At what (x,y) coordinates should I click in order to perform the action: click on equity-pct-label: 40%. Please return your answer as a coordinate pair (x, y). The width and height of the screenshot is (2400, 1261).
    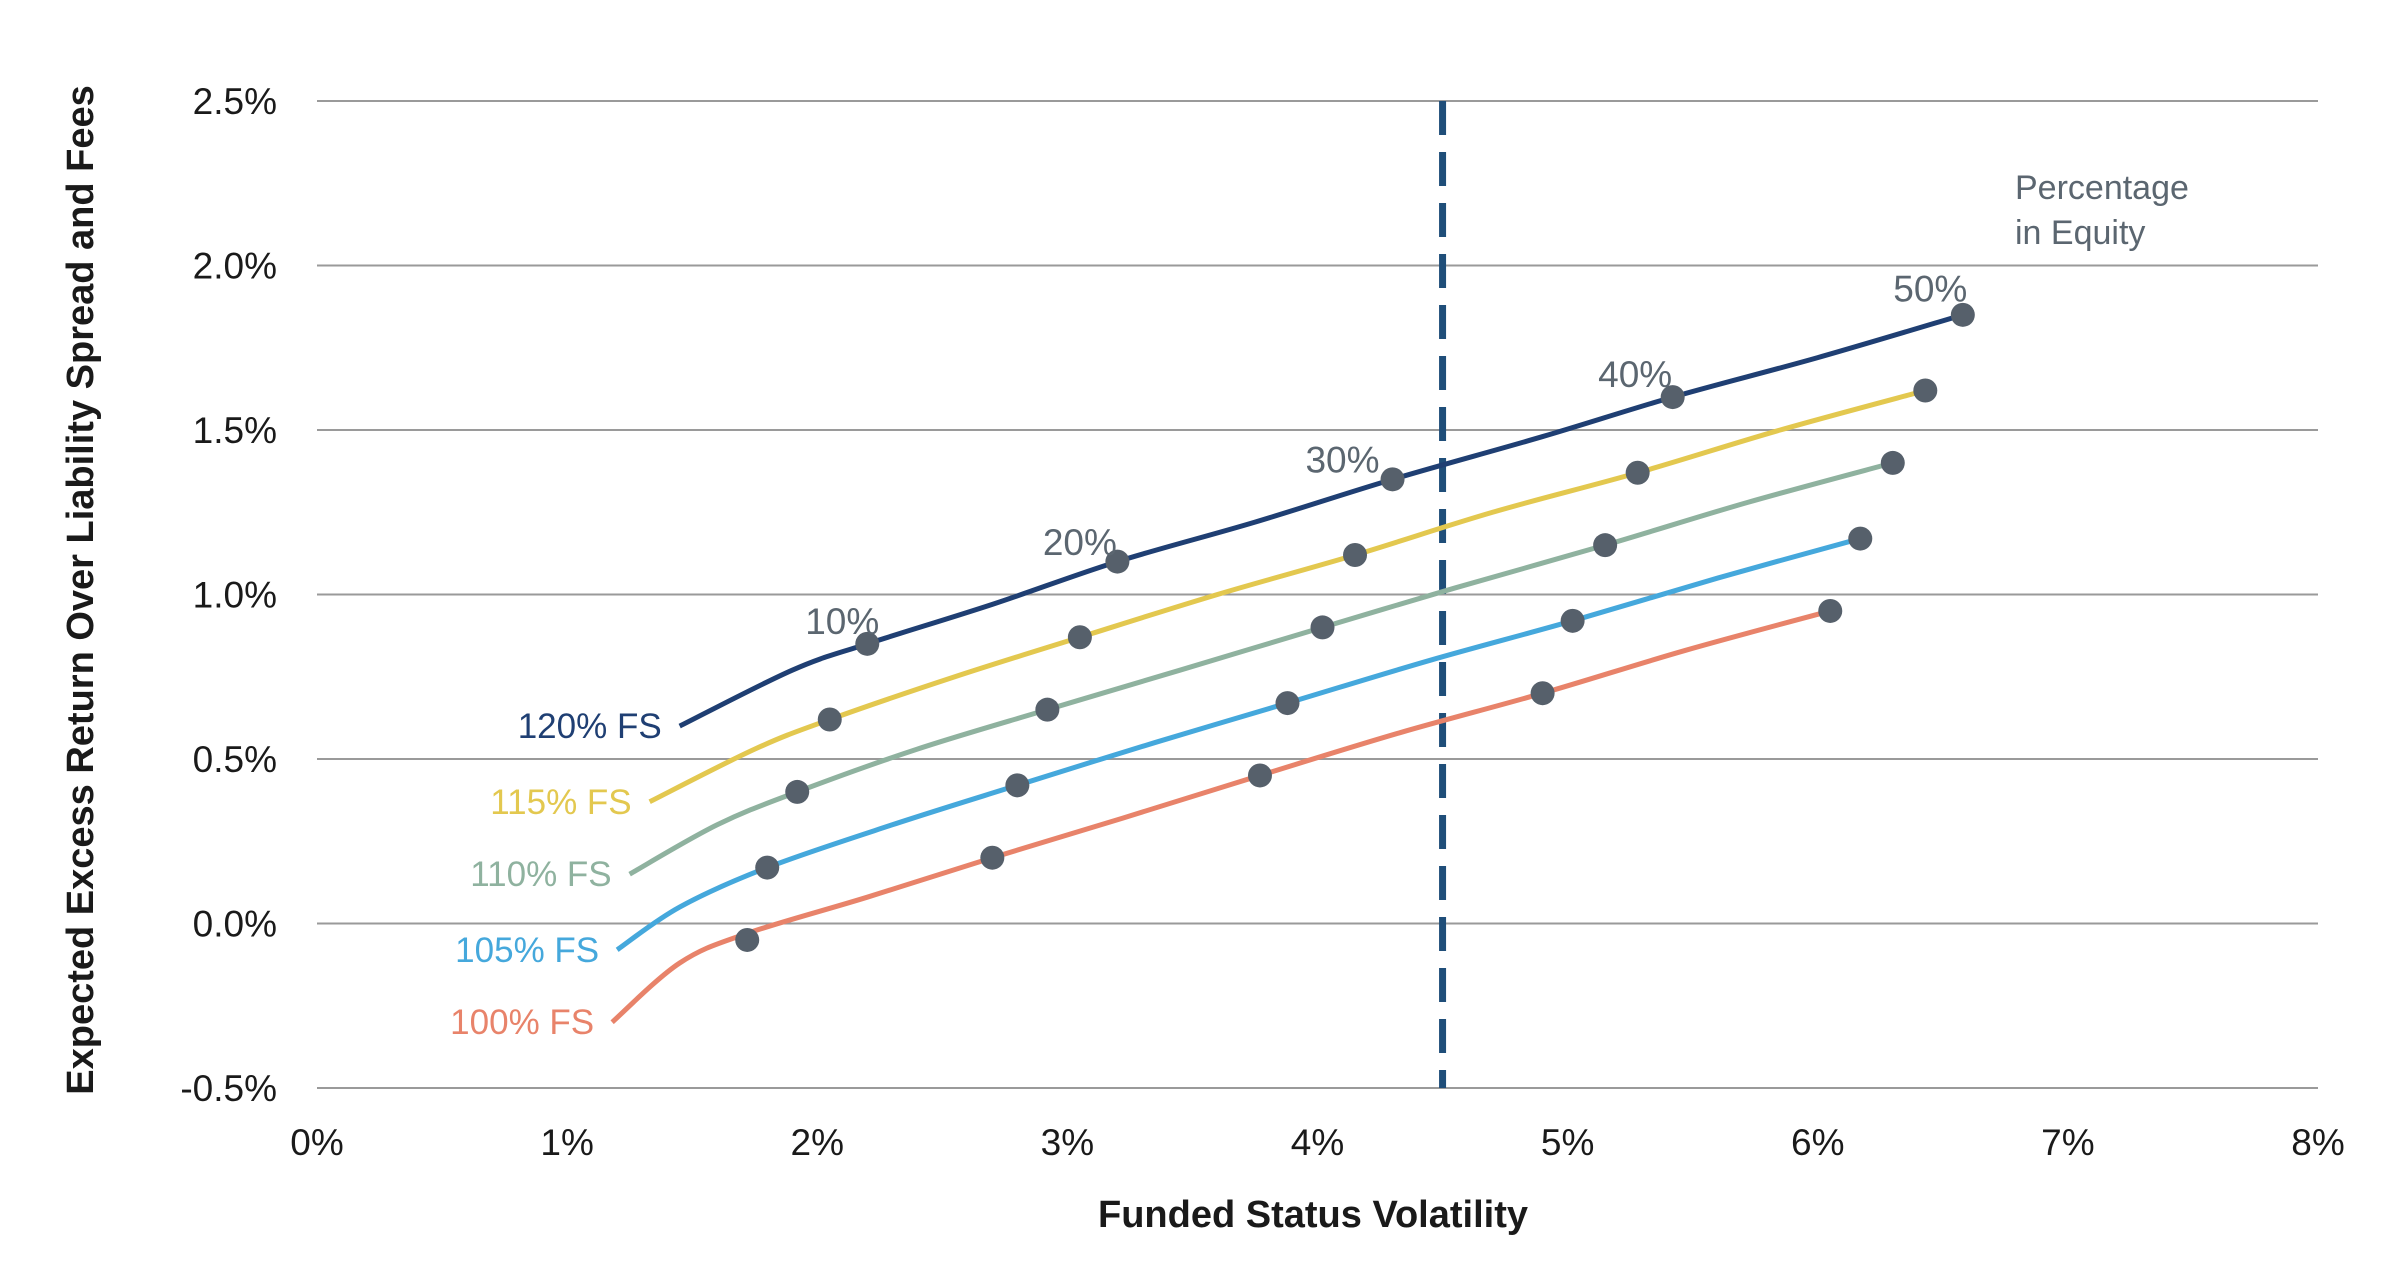
    Looking at the image, I should click on (1635, 374).